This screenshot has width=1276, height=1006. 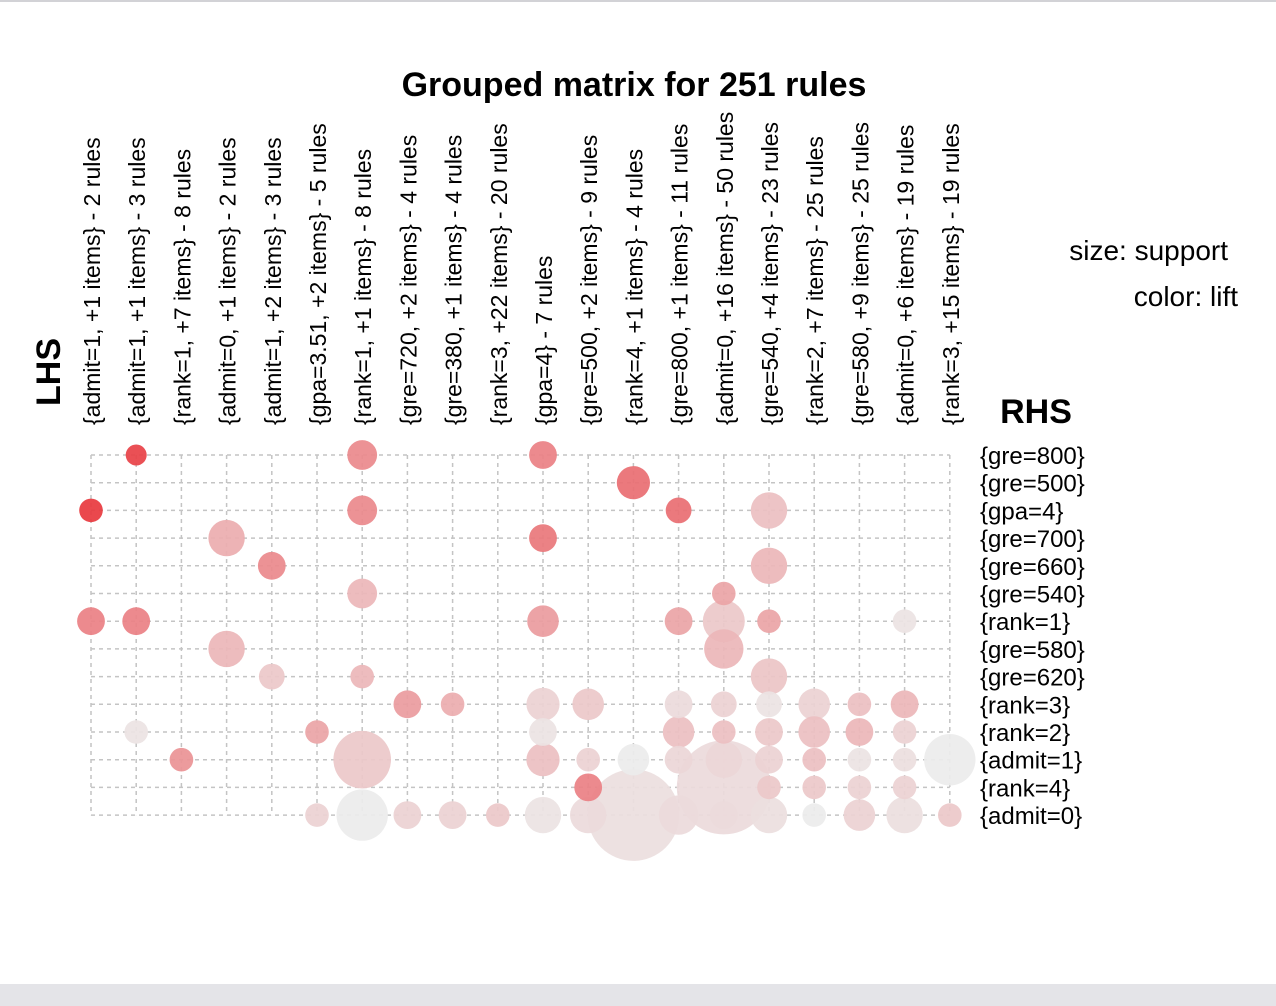 What do you see at coordinates (1186, 296) in the screenshot?
I see `color-legend: color: lift` at bounding box center [1186, 296].